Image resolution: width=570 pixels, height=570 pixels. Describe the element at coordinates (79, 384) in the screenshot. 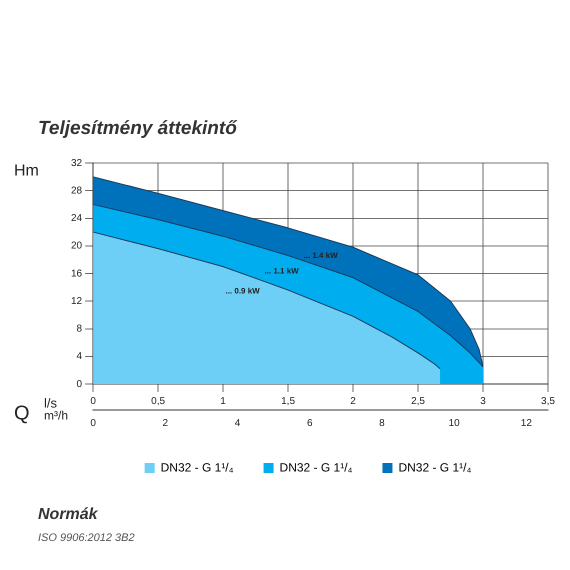

I see `y-tick-label: 0` at that location.